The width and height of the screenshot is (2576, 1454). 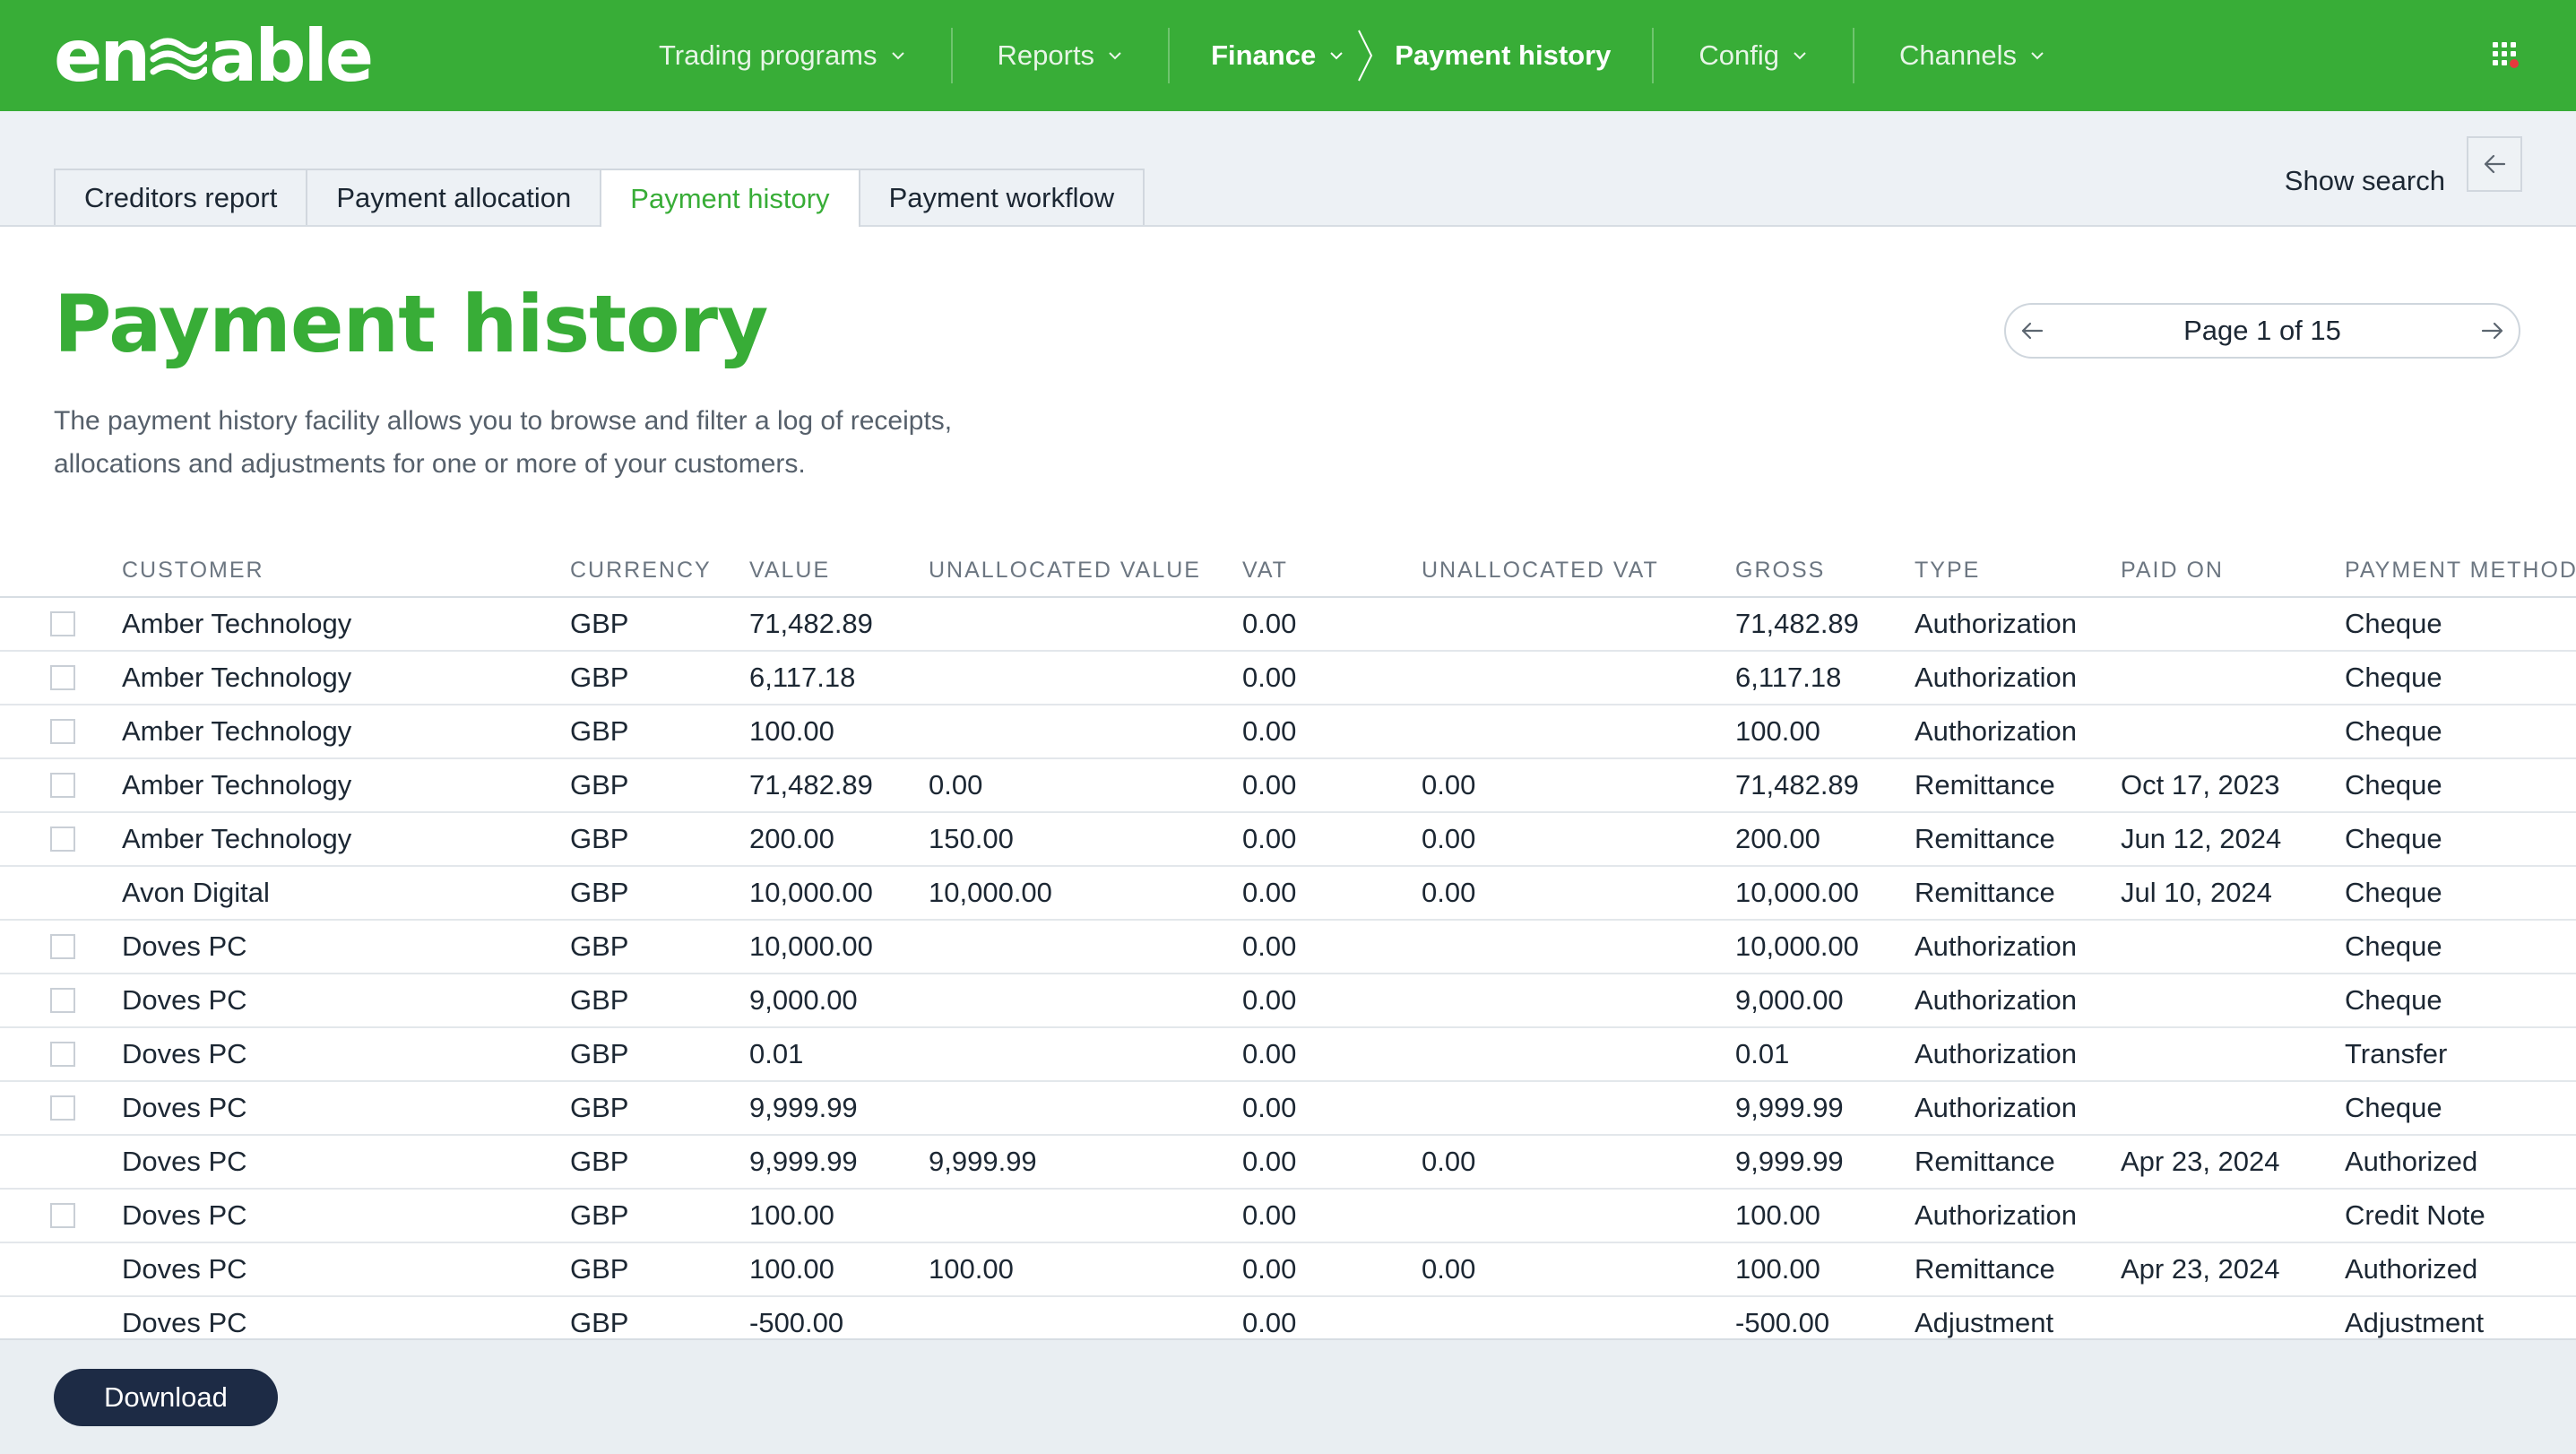 What do you see at coordinates (411, 324) in the screenshot?
I see `page-title: Payment history` at bounding box center [411, 324].